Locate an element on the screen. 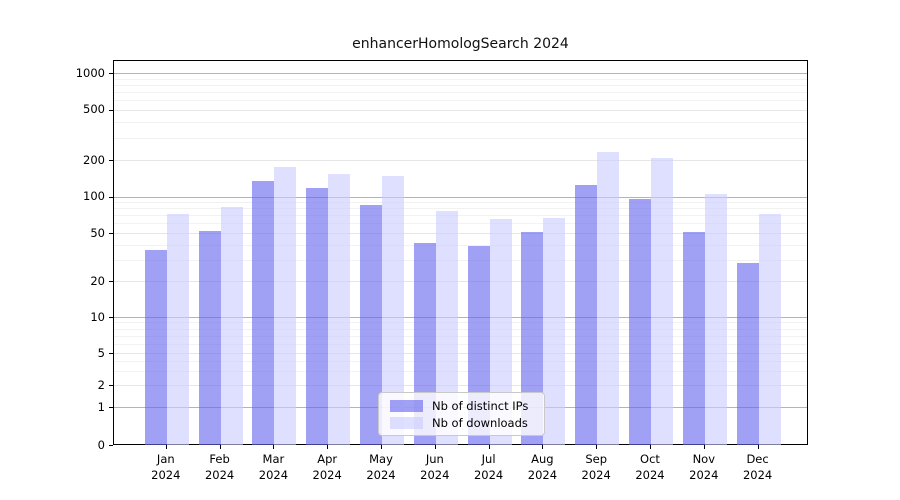 This screenshot has height=500, width=900. bar-downloads-aug-2024 is located at coordinates (554, 331).